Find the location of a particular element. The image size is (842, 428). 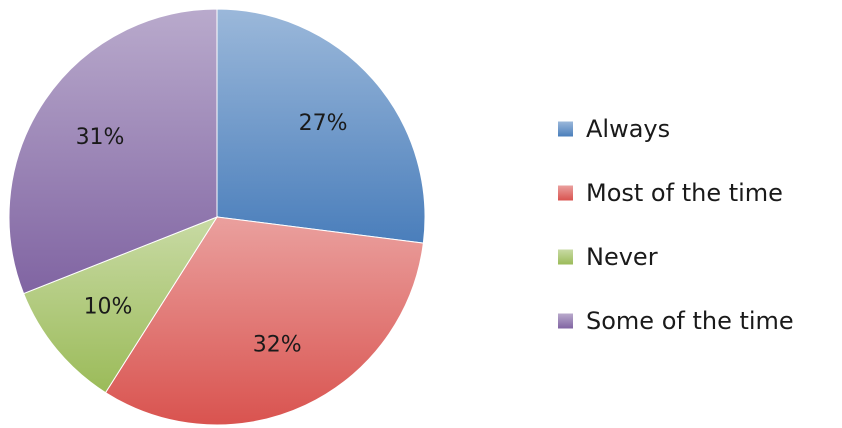

data-label-always: 27% is located at coordinates (323, 123).